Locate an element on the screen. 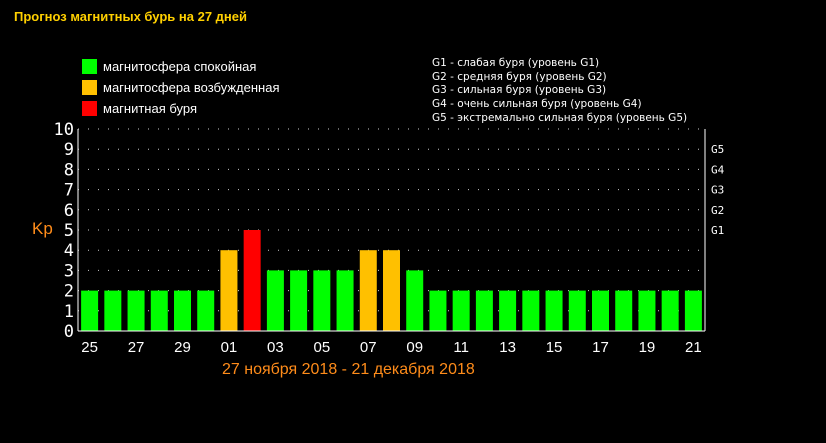 This screenshot has width=826, height=443. y-tick-label: 3 is located at coordinates (69, 271).